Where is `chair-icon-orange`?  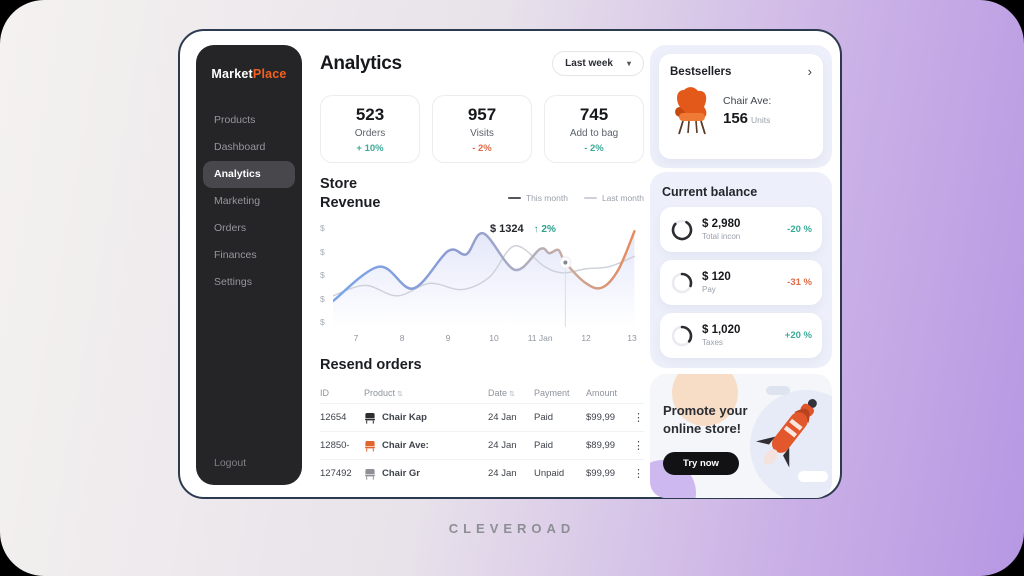
chair-icon-orange is located at coordinates (370, 446).